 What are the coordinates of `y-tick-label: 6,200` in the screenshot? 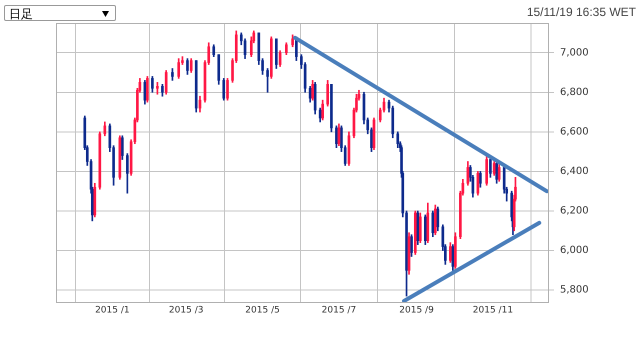 It's located at (574, 211).